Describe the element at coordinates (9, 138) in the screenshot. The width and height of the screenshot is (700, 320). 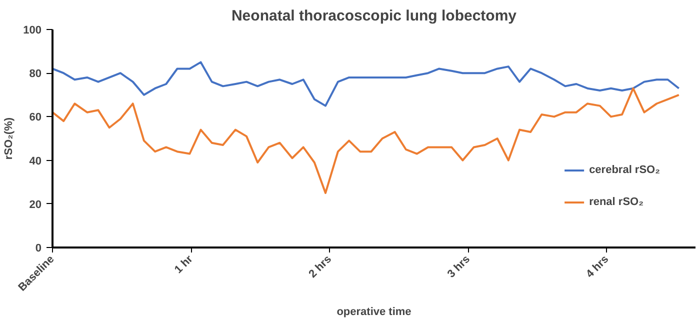
I see `y-axis-title: rSO₂(%)` at that location.